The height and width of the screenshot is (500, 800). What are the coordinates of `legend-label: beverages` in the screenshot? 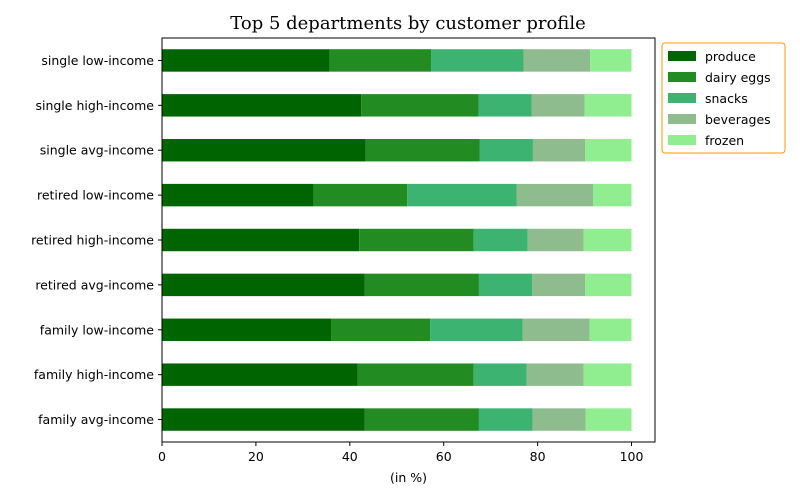 It's located at (738, 119).